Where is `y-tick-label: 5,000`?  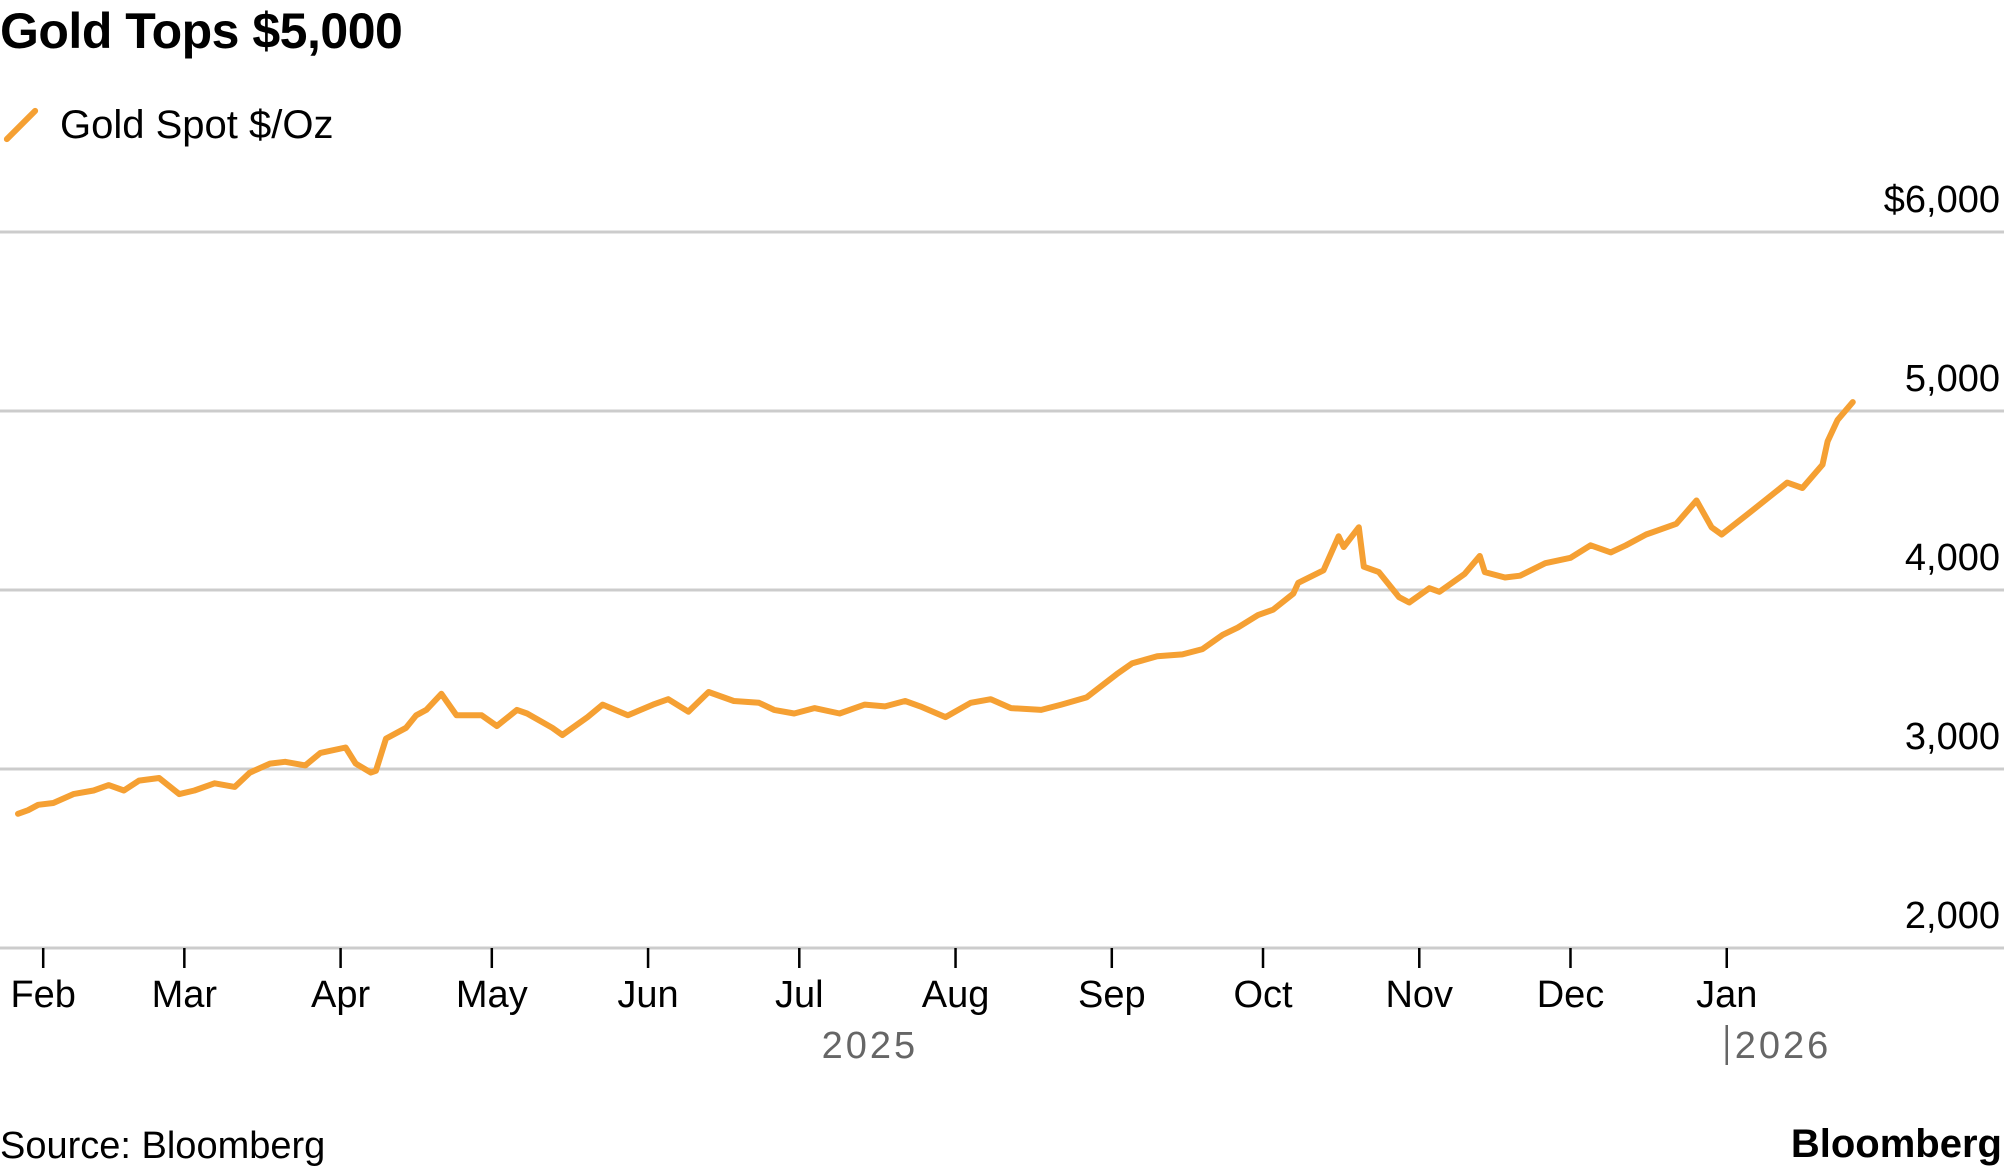
y-tick-label: 5,000 is located at coordinates (1952, 379).